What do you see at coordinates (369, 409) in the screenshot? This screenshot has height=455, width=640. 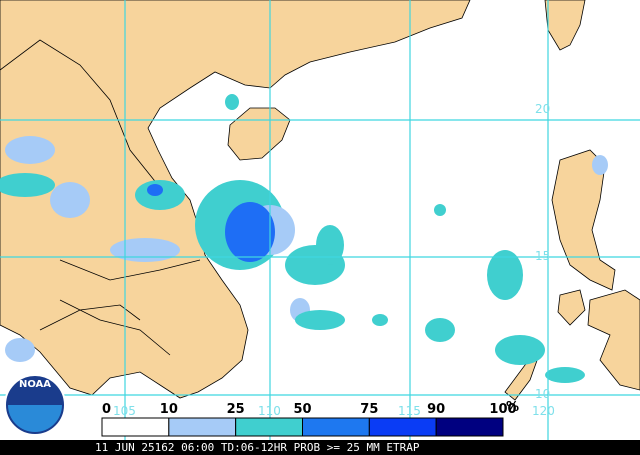 I see `legend-label: 75` at bounding box center [369, 409].